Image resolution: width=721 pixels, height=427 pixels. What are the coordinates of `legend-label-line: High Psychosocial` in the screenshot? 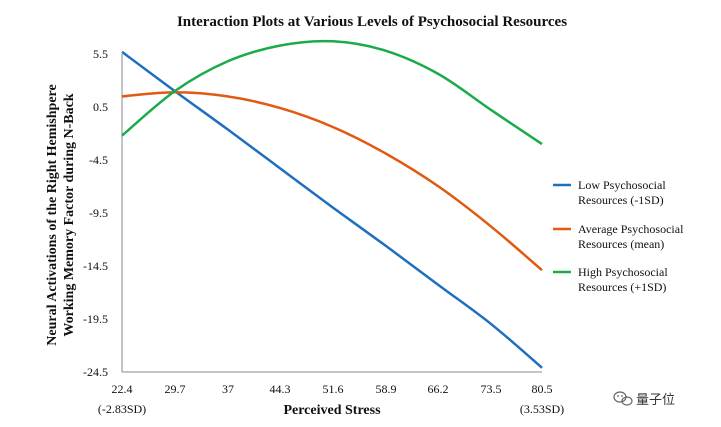 It's located at (623, 272).